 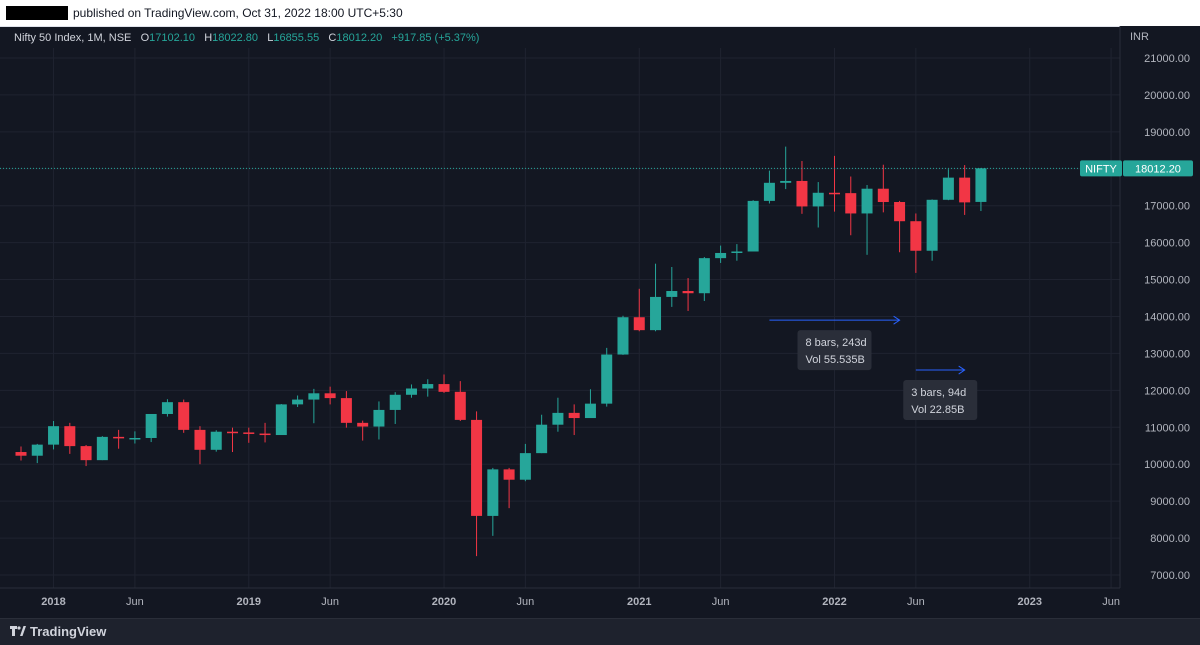 I want to click on x-tick-label: 2018, so click(x=53, y=602).